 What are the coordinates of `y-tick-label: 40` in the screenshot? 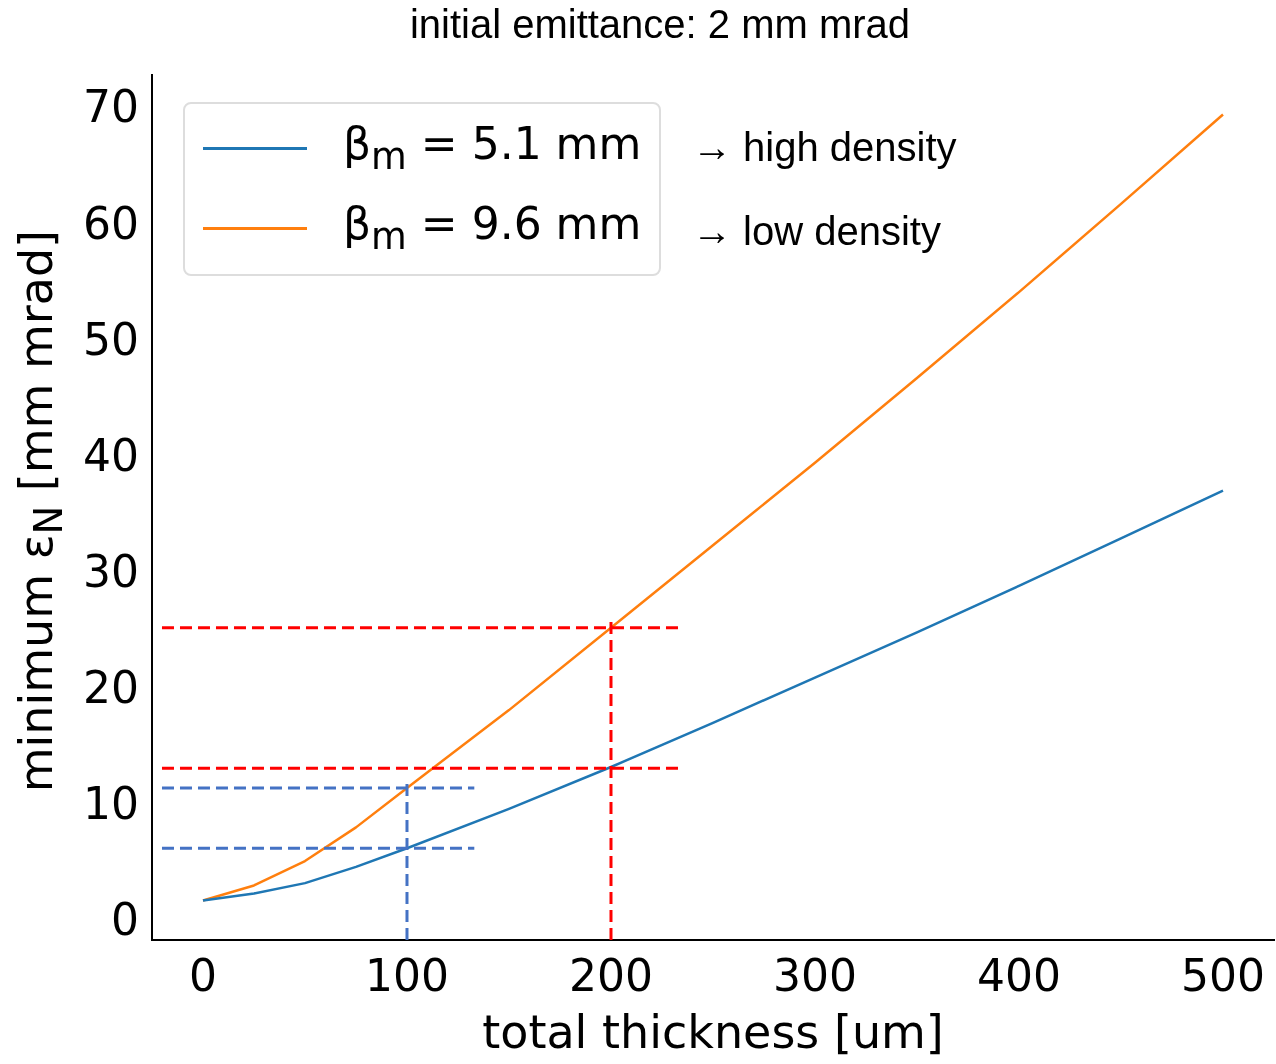 It's located at (110, 455).